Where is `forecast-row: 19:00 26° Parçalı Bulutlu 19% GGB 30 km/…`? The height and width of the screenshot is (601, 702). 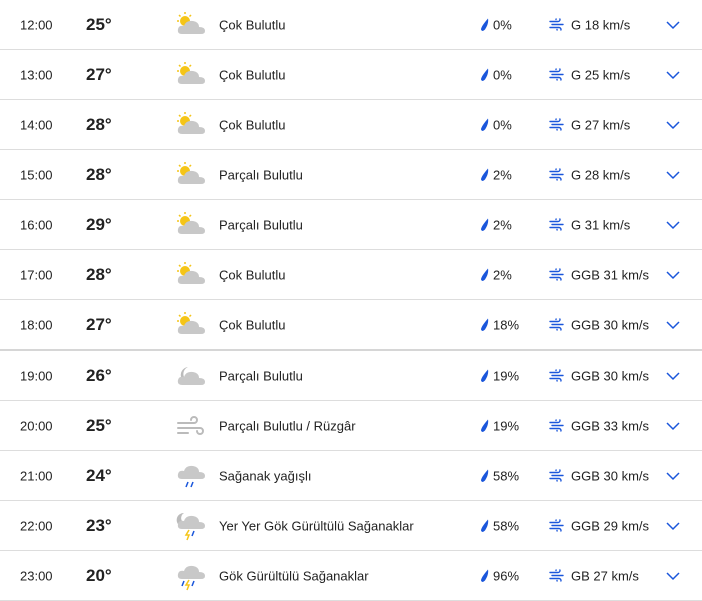
forecast-row: 19:00 26° Parçalı Bulutlu 19% GGB 30 km/… is located at coordinates (351, 376).